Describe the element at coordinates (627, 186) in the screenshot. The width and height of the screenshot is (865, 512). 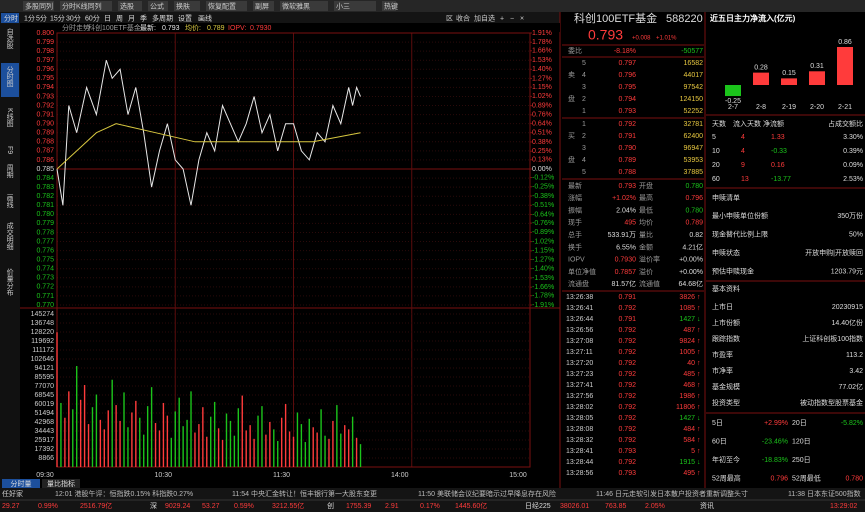
I see `stat-value: 0.793` at that location.